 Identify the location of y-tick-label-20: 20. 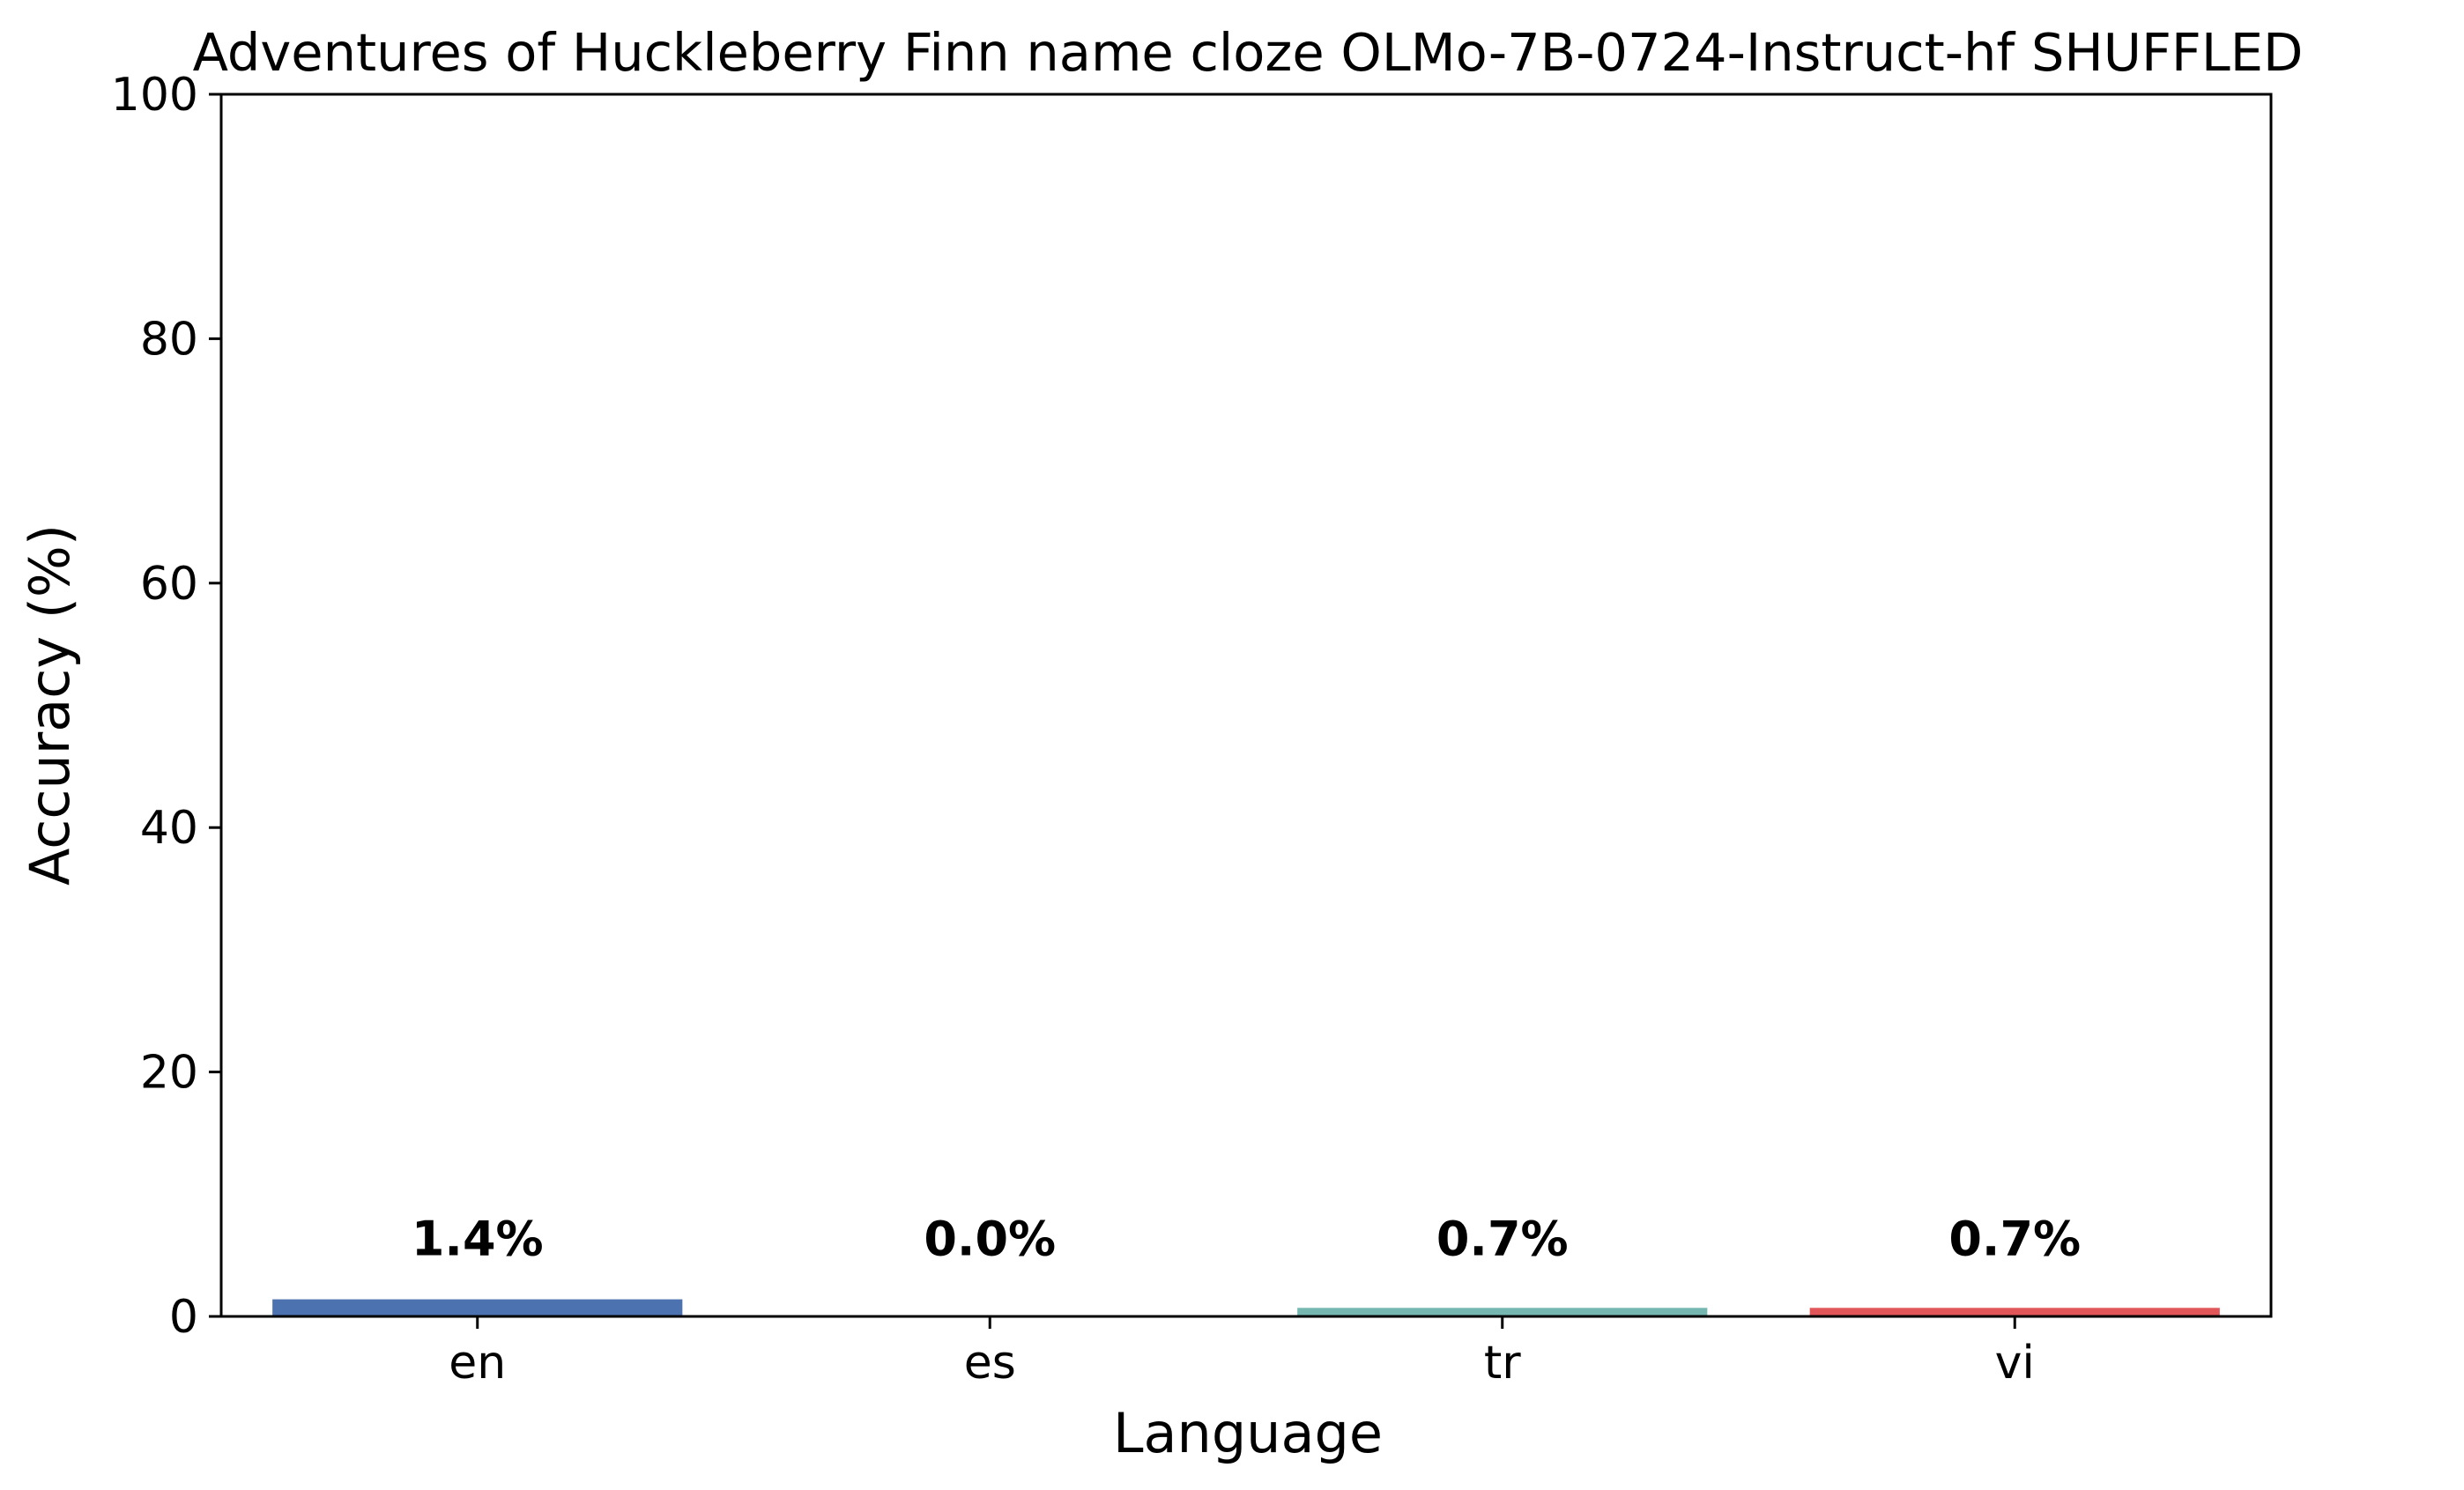
(169, 1073).